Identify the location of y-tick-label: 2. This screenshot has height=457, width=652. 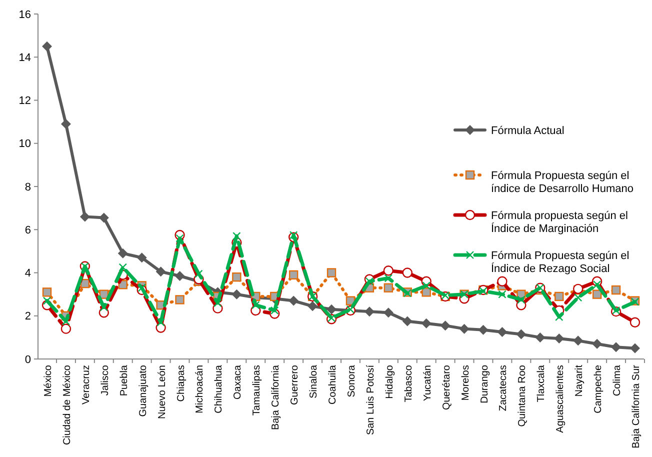
(27, 316).